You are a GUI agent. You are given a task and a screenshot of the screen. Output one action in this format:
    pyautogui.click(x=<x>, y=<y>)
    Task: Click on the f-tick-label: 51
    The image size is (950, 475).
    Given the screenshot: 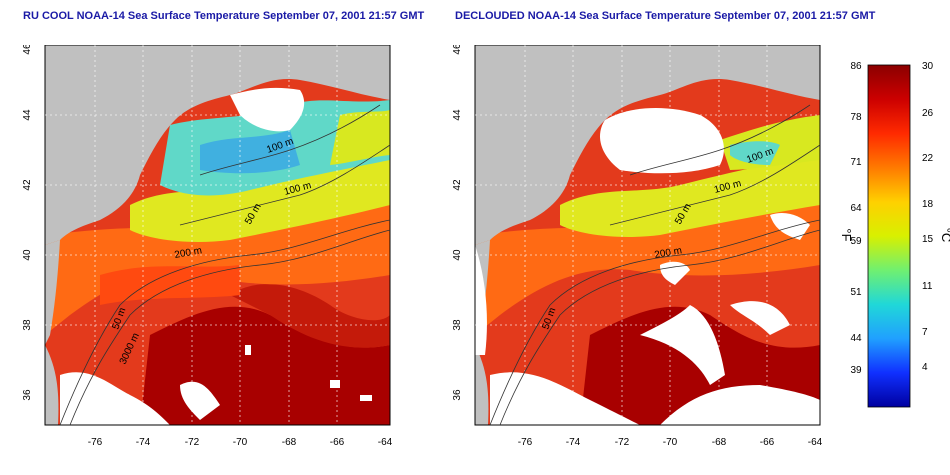 What is the action you would take?
    pyautogui.click(x=856, y=292)
    